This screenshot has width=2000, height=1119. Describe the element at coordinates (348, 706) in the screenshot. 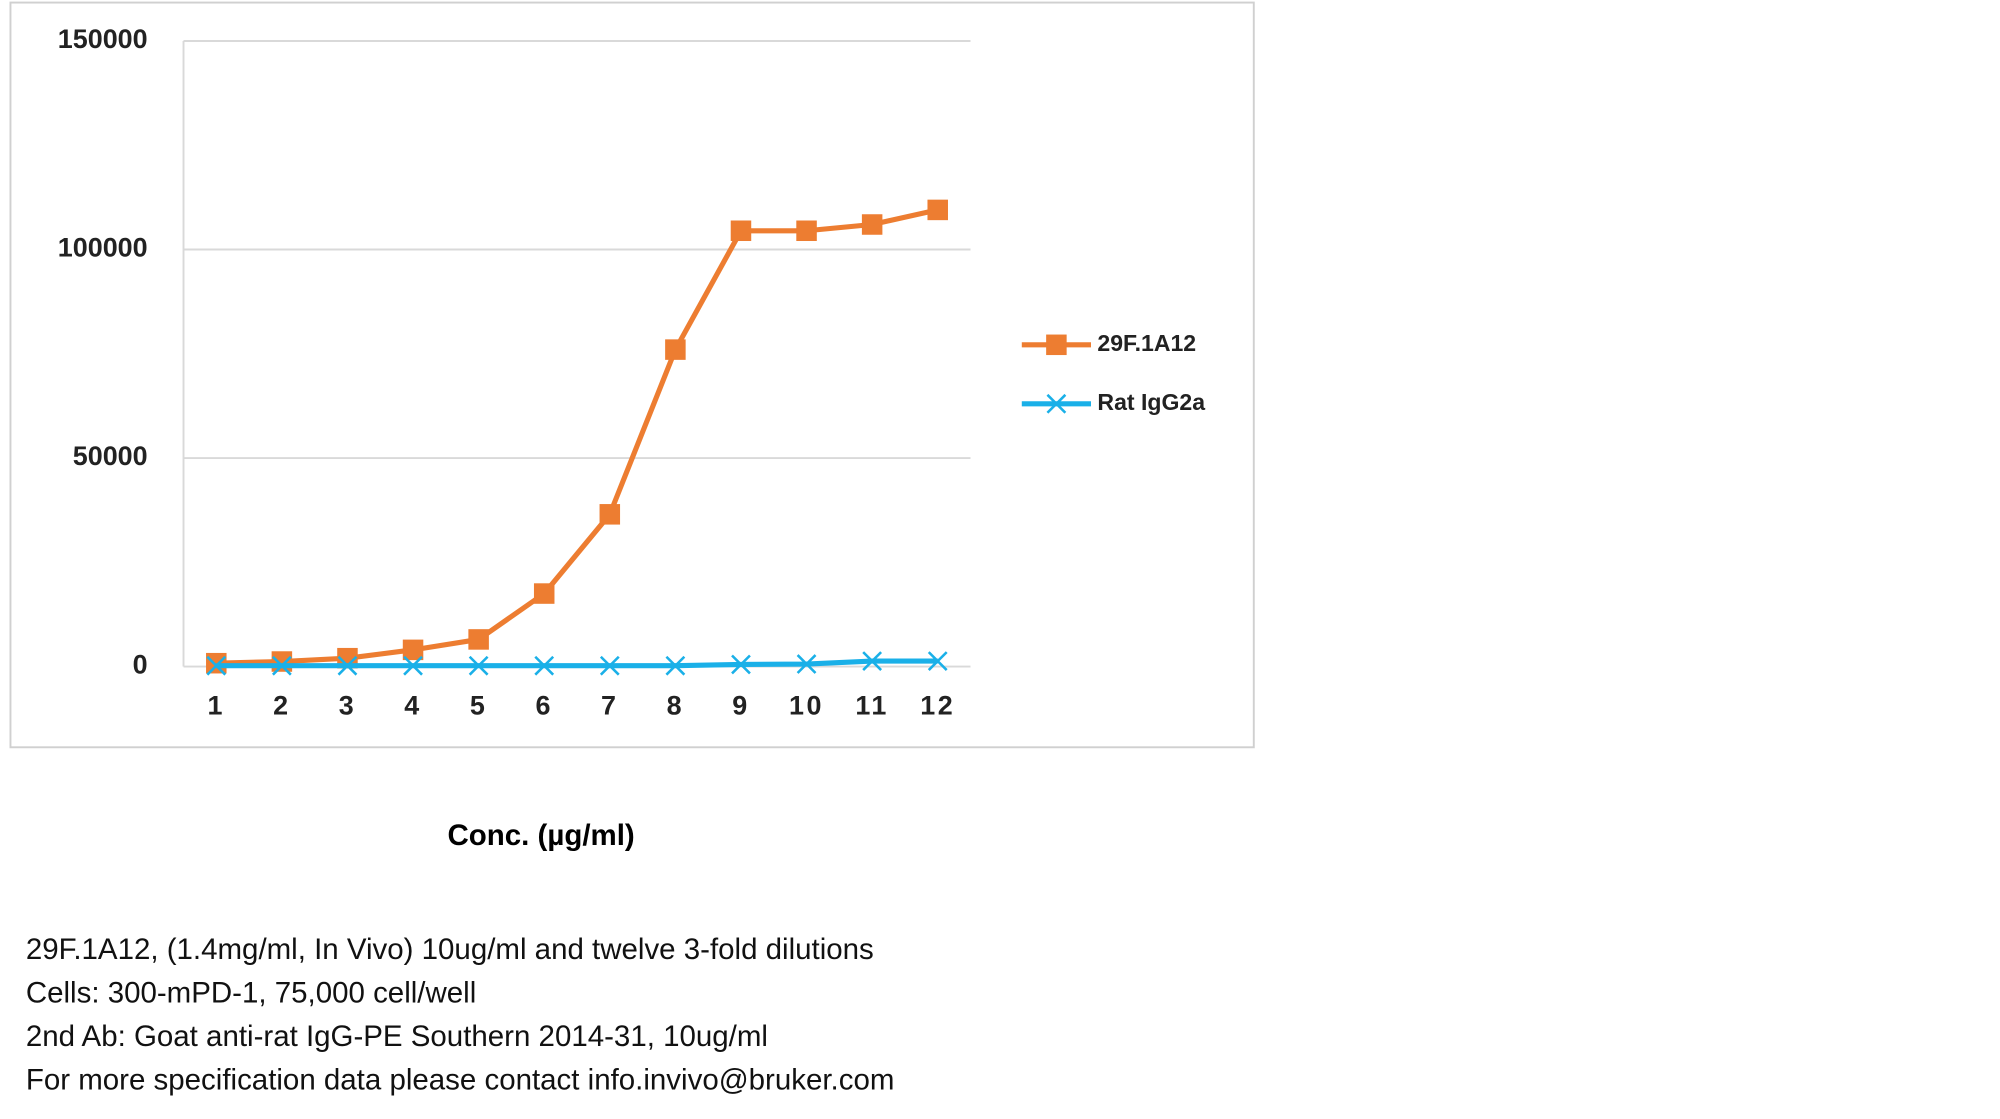

I see `x-tick-label: 3` at that location.